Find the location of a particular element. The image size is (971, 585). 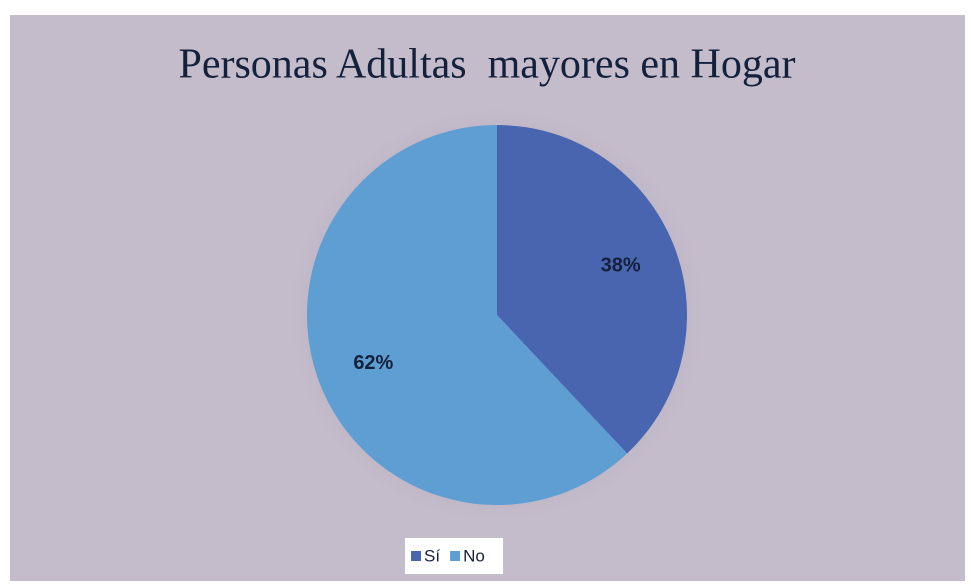

legend-text: Sí is located at coordinates (432, 555).